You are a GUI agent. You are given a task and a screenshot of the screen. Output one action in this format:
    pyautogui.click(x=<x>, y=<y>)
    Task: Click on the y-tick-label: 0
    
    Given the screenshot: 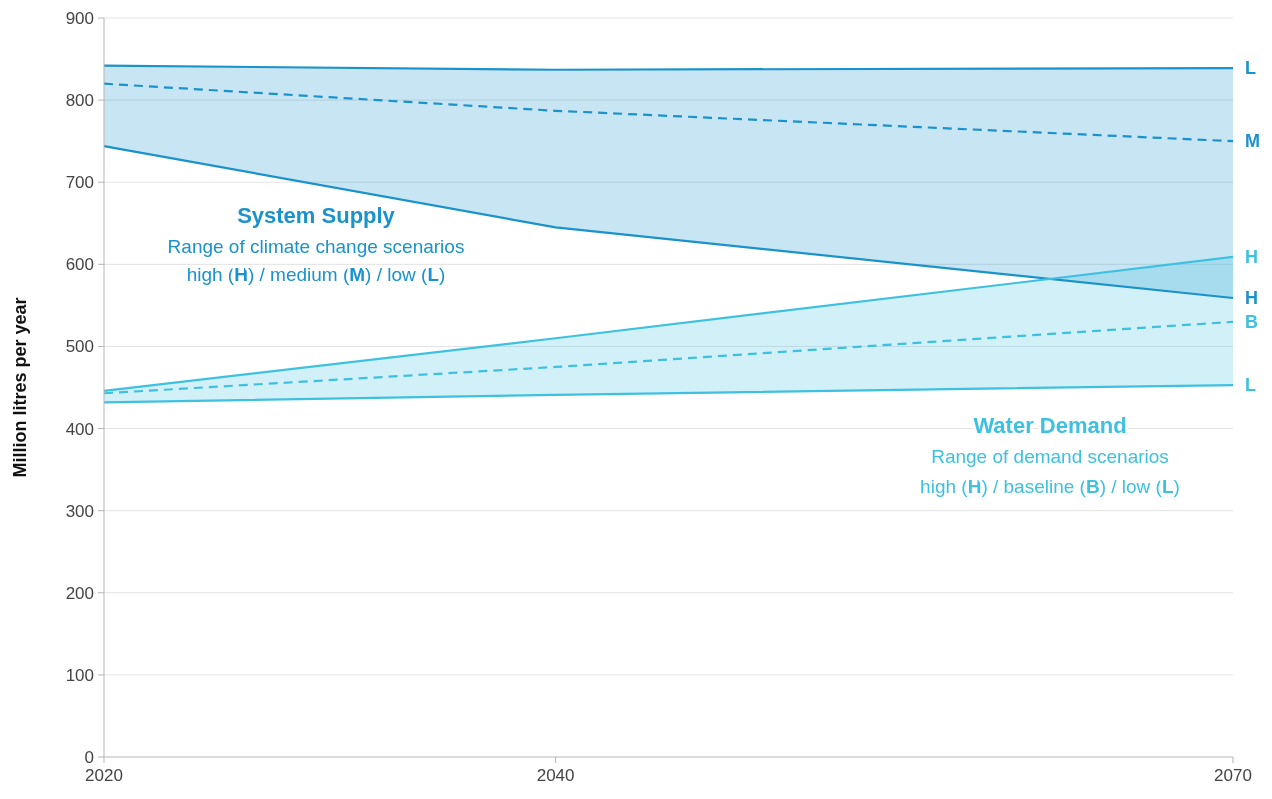 What is the action you would take?
    pyautogui.click(x=89, y=757)
    